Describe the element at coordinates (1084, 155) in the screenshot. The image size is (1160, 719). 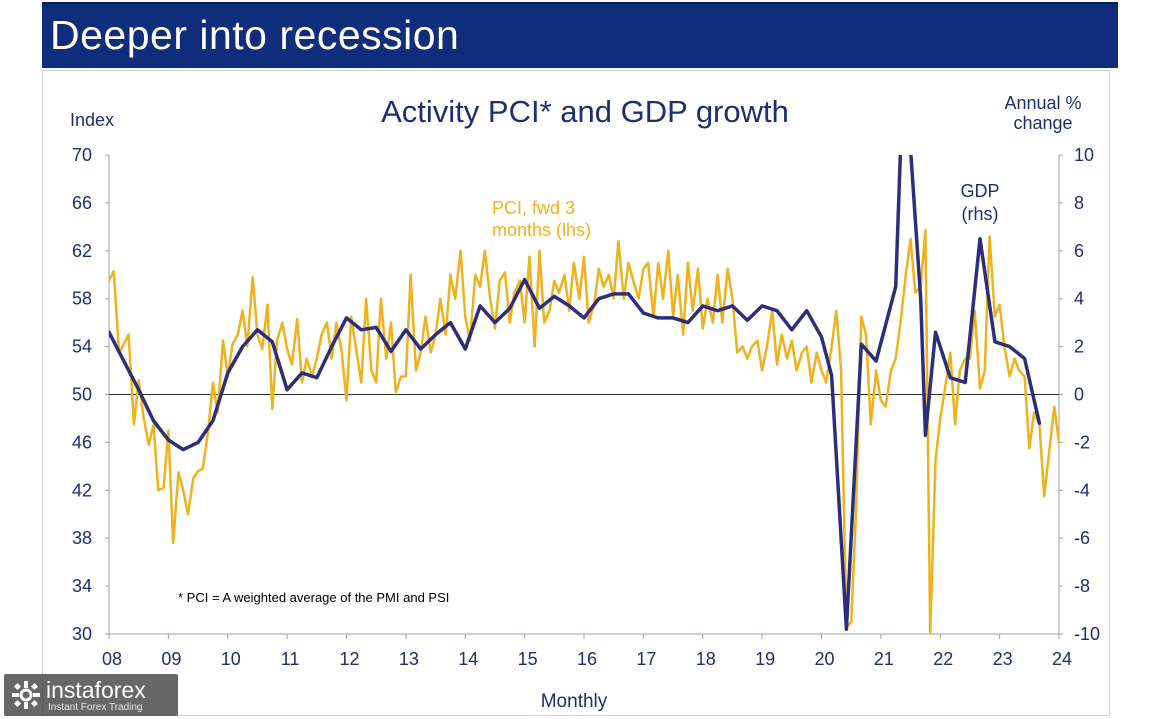
I see `right-tick-label: 10` at that location.